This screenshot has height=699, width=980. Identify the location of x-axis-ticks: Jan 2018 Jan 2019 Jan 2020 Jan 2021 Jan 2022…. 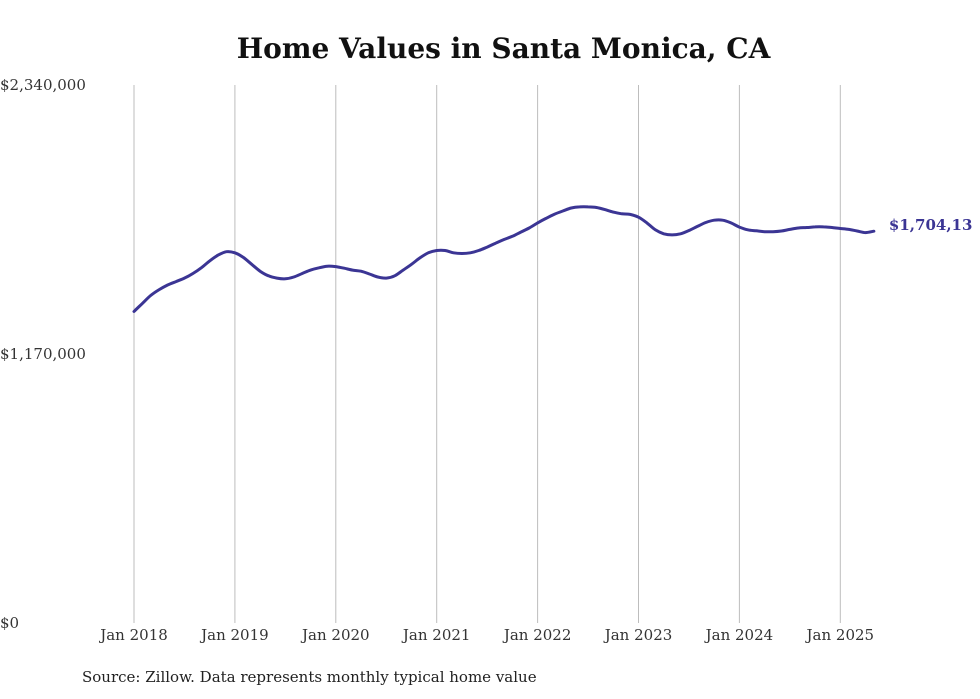
(486, 635).